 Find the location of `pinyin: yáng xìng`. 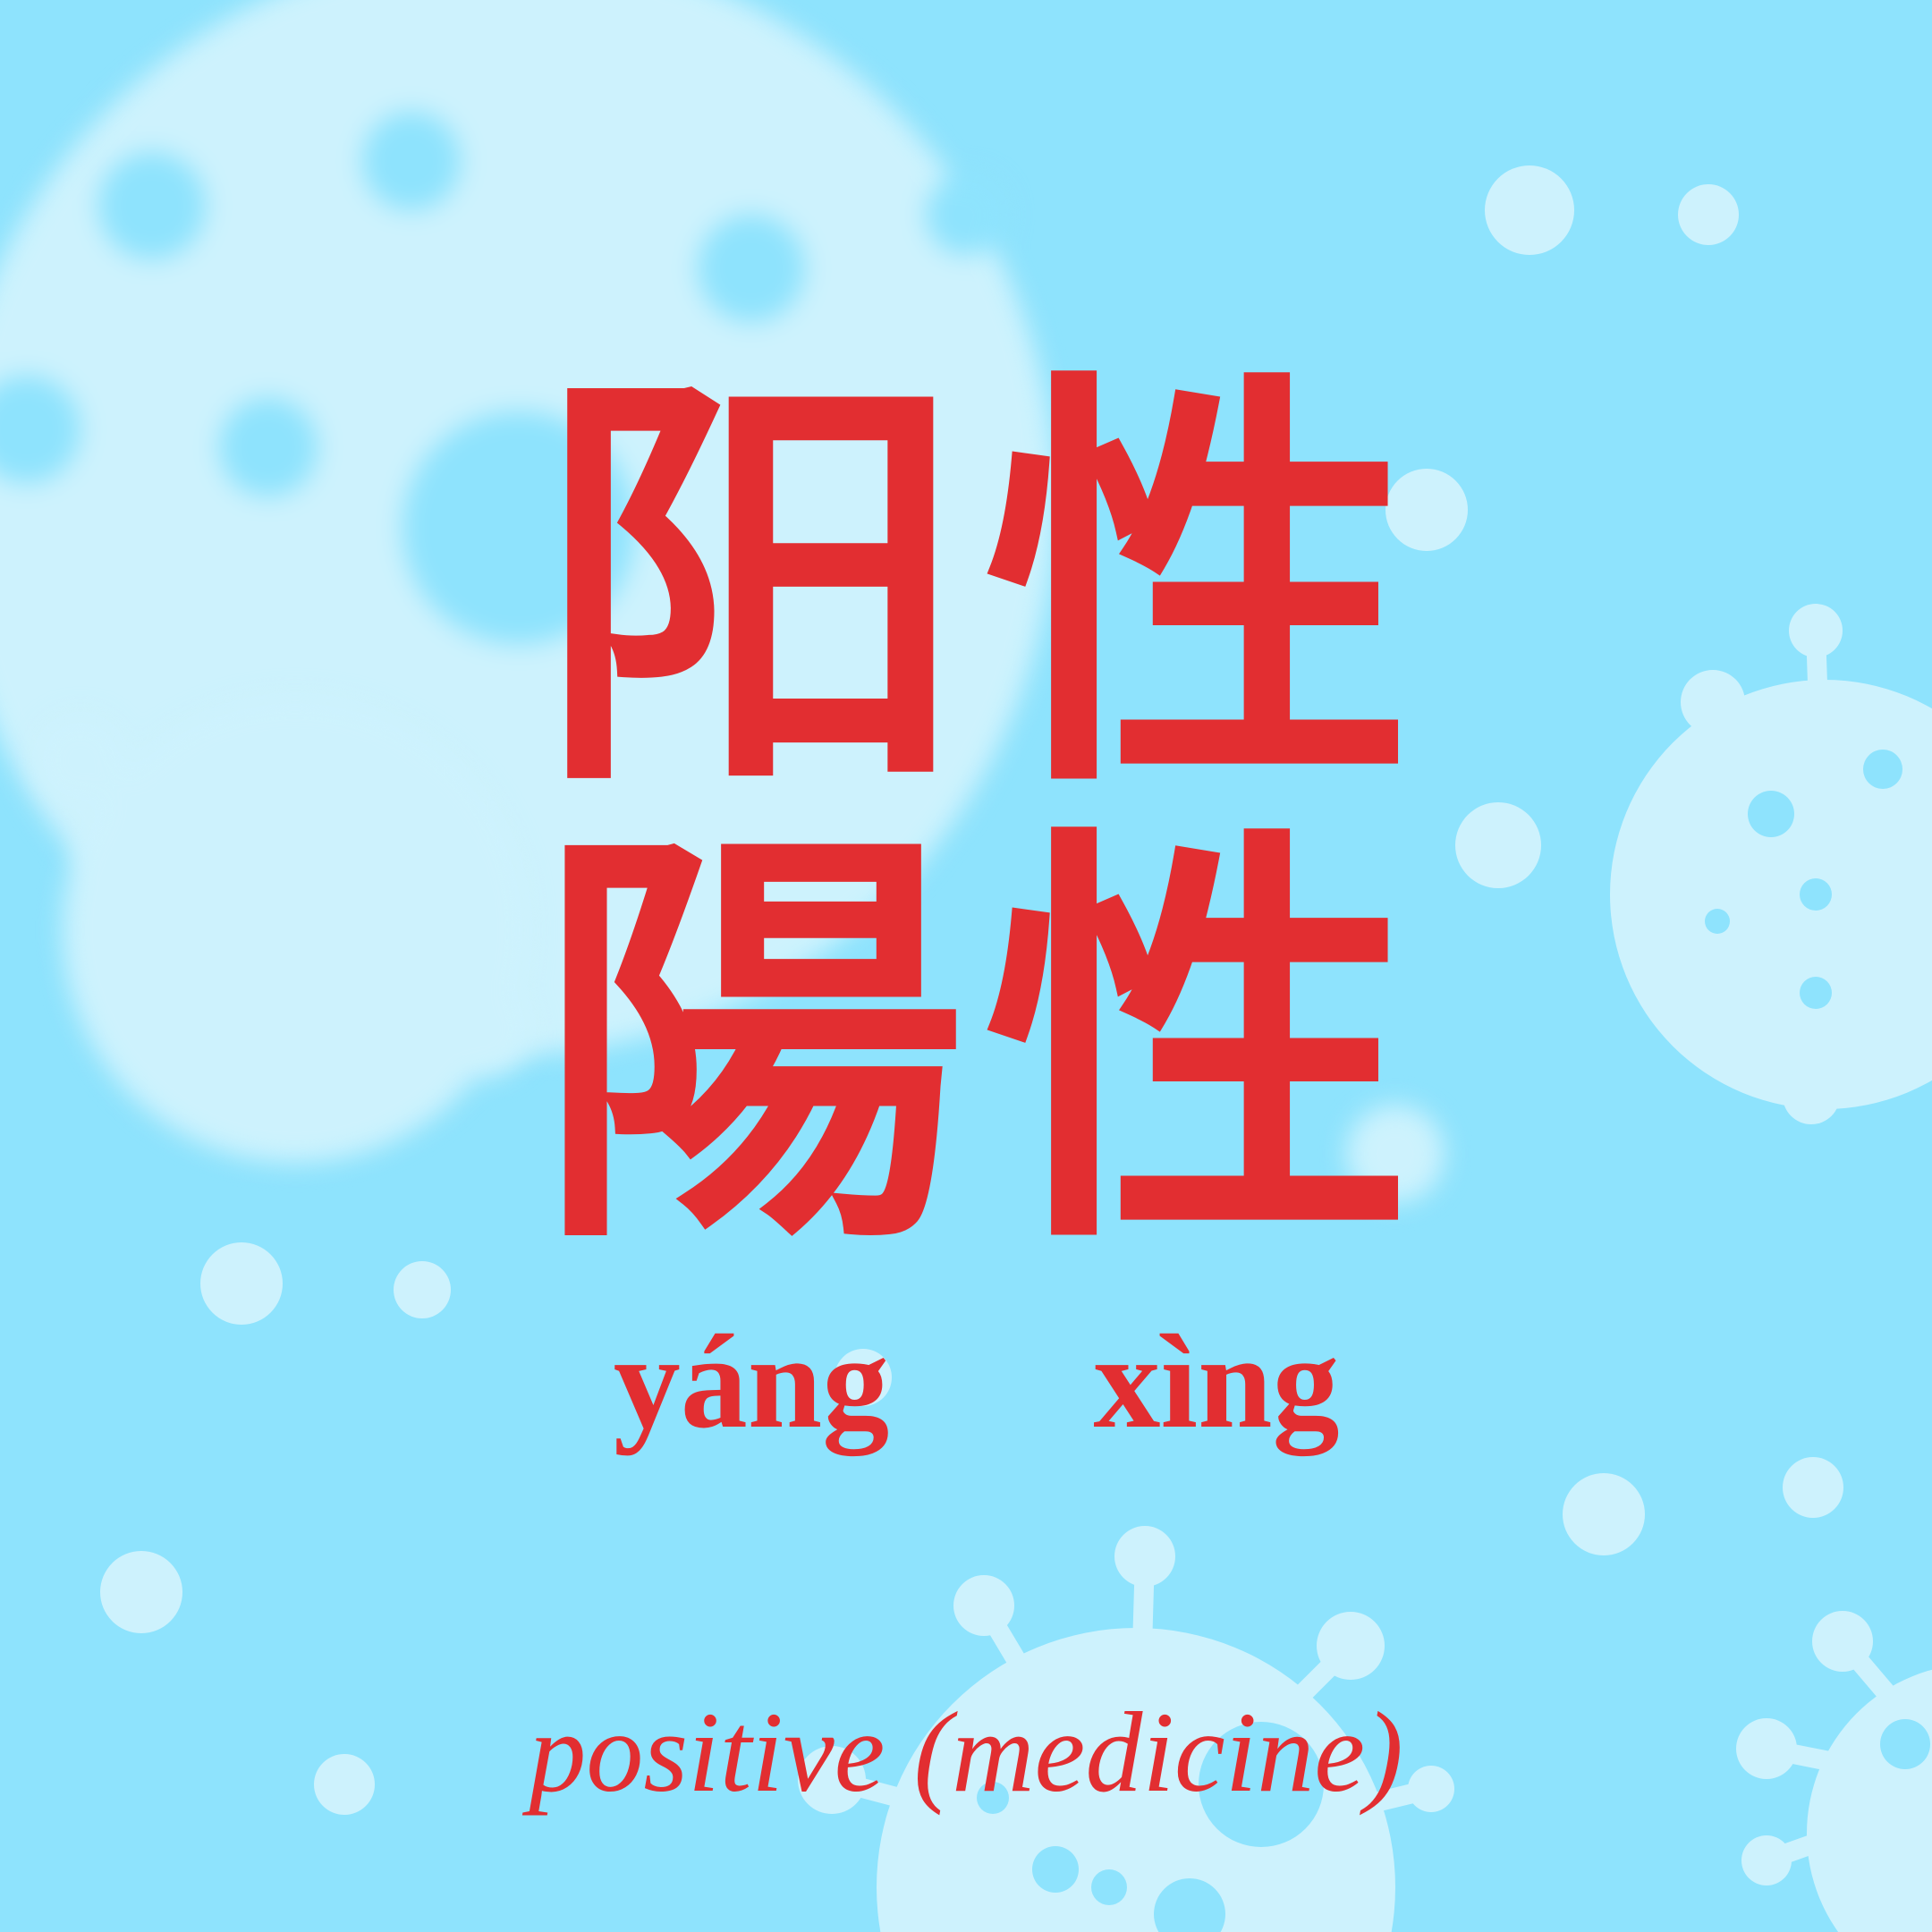

pinyin: yáng xìng is located at coordinates (984, 1382).